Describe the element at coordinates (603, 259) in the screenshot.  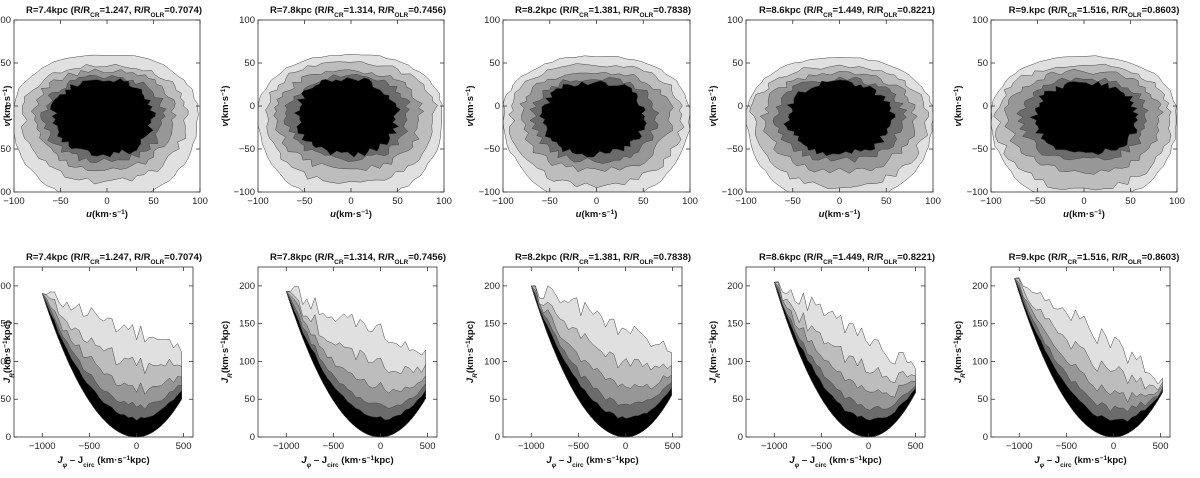
I see `panel-title-bottom-3: R=8.2kpc (R/RCR=1.381, R/ROLR=0.7838)` at that location.